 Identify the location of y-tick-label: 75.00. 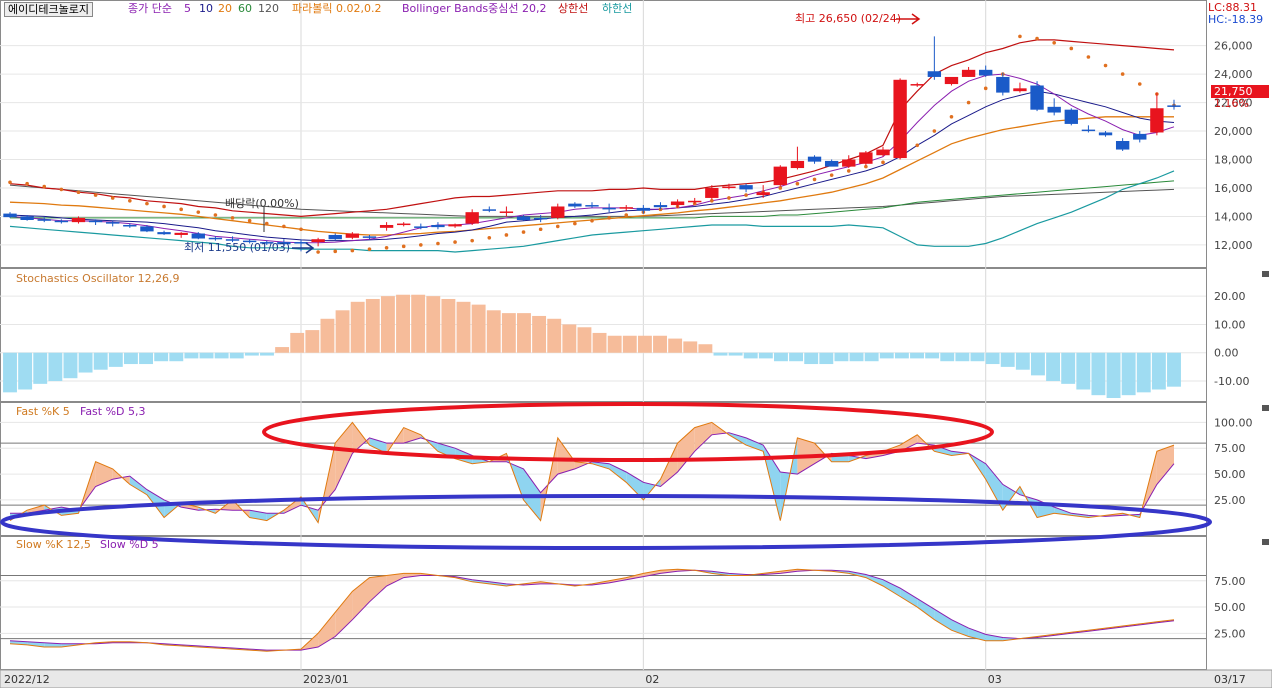
(1230, 448).